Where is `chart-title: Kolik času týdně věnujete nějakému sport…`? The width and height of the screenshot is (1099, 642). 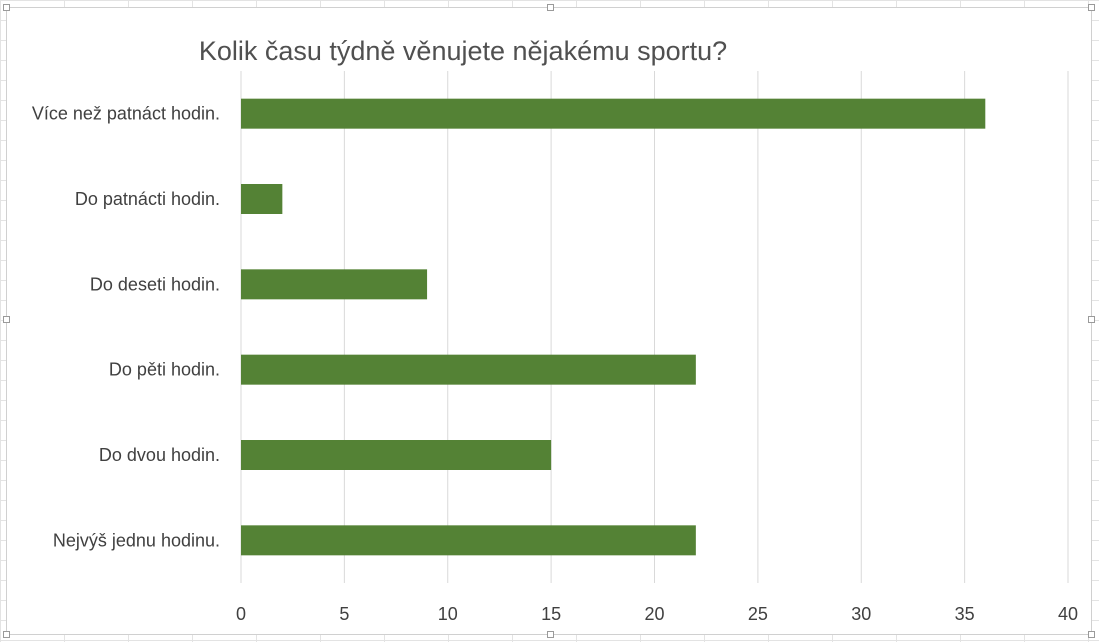
chart-title: Kolik času týdně věnujete nějakému sport… is located at coordinates (463, 51).